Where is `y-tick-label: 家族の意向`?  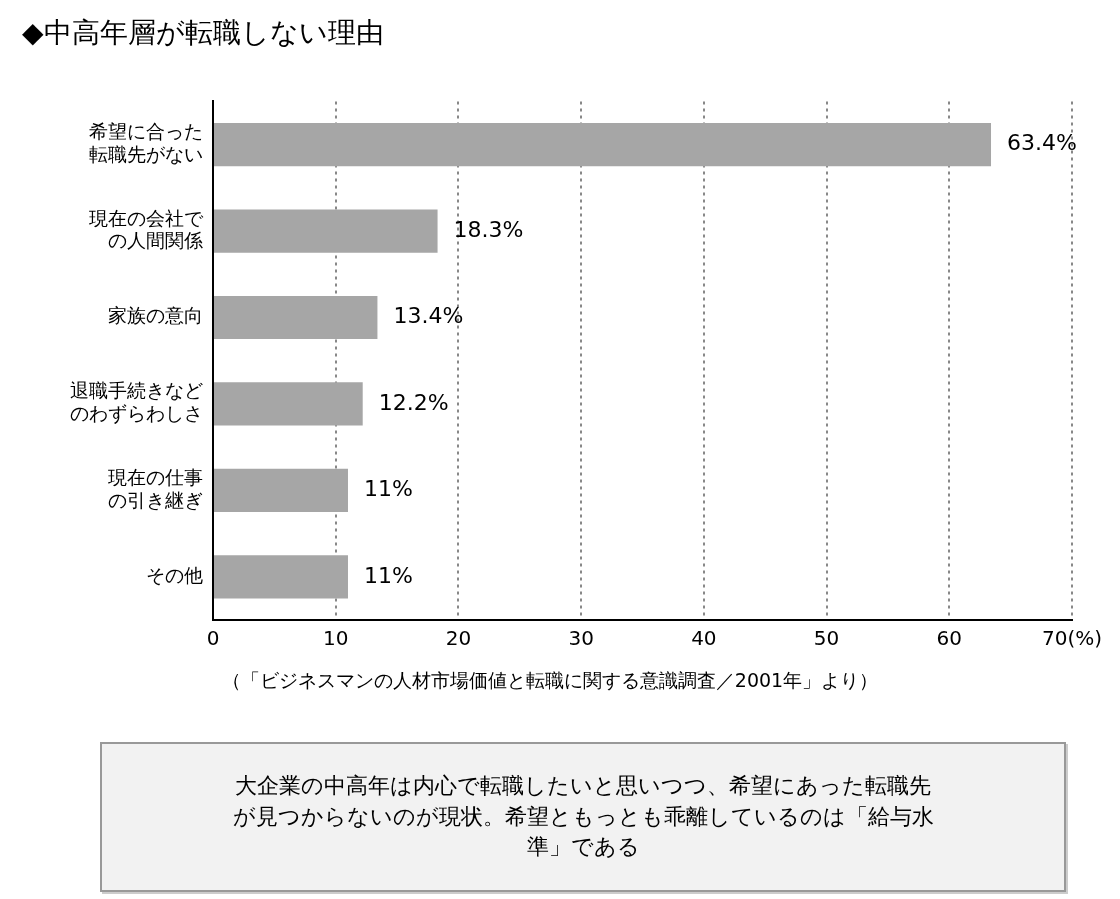 y-tick-label: 家族の意向 is located at coordinates (155, 315).